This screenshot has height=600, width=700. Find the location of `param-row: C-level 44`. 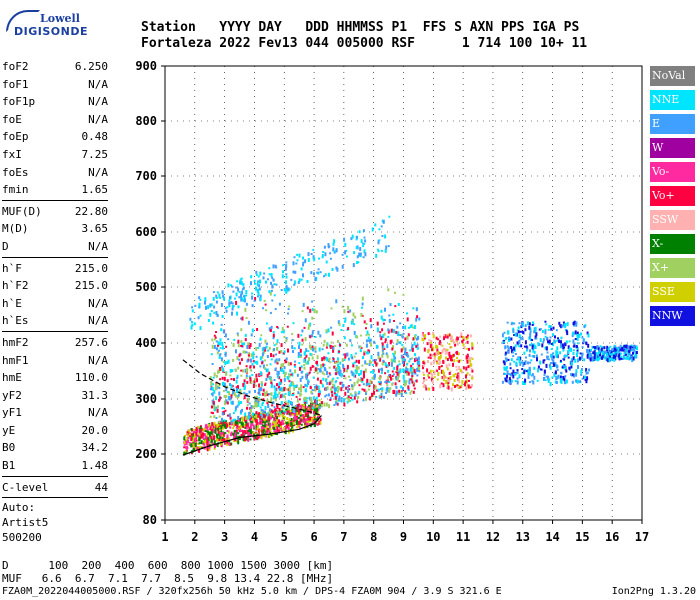

param-row: C-level 44 is located at coordinates (55, 488).